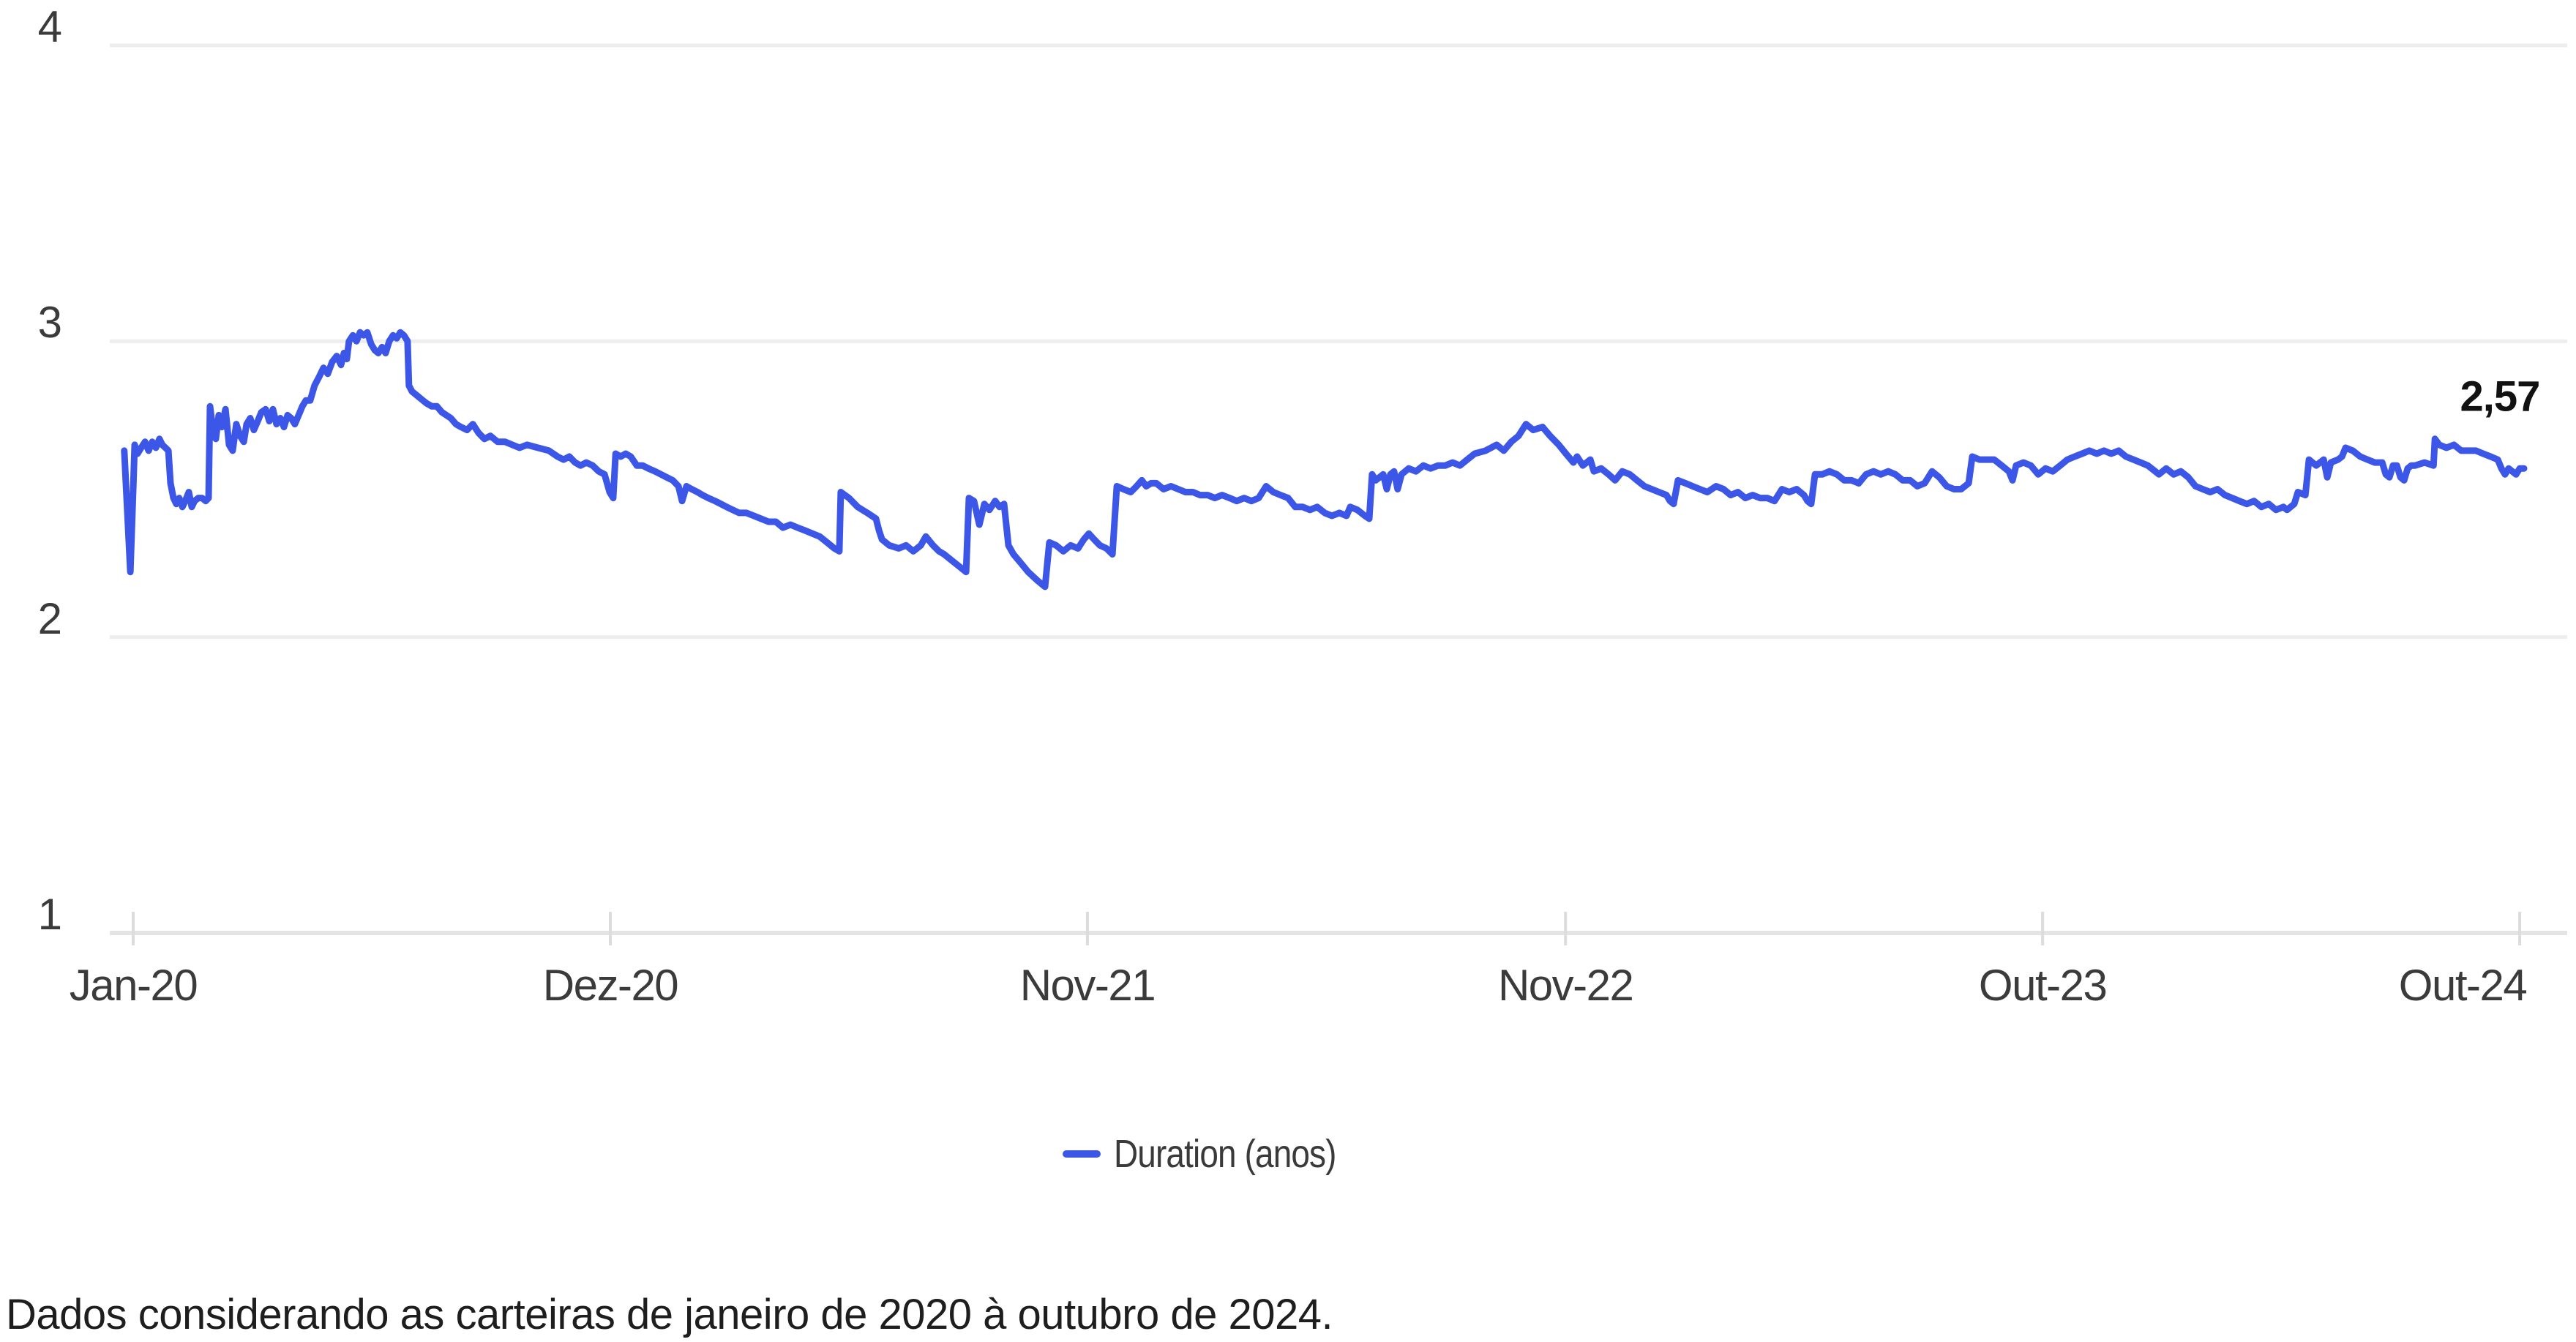 The image size is (2576, 1342). What do you see at coordinates (610, 986) in the screenshot?
I see `x-axis-label: Dez-20` at bounding box center [610, 986].